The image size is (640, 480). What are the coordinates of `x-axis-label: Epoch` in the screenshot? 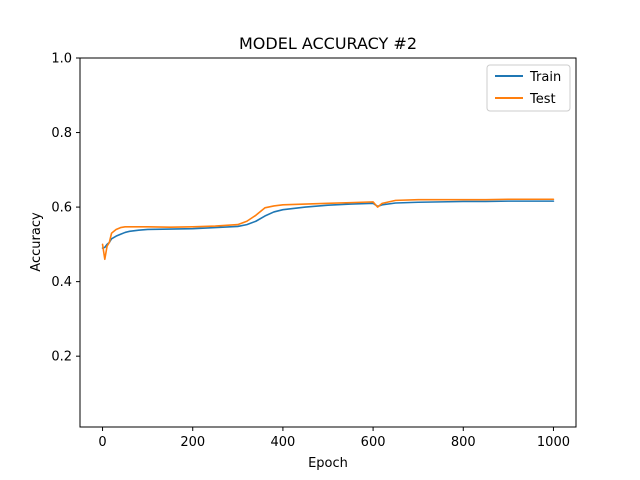 It's located at (328, 463).